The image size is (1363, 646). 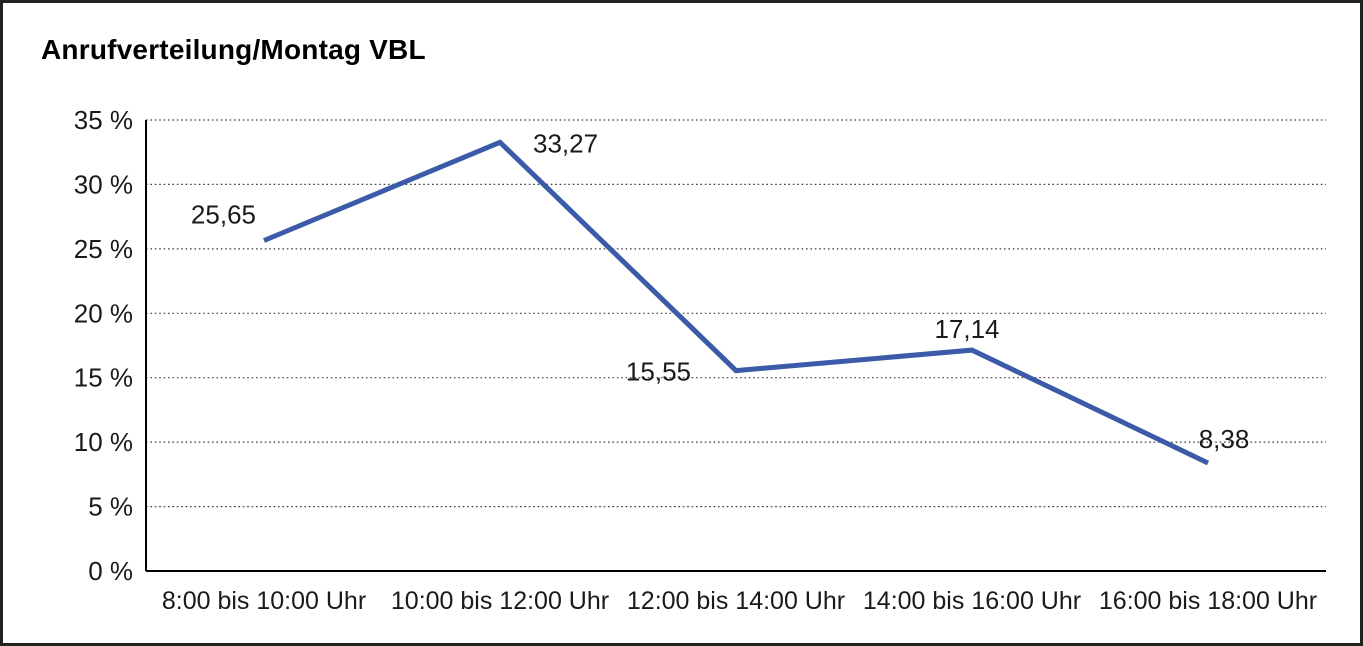 I want to click on data-point-label: 15,55, so click(x=658, y=372).